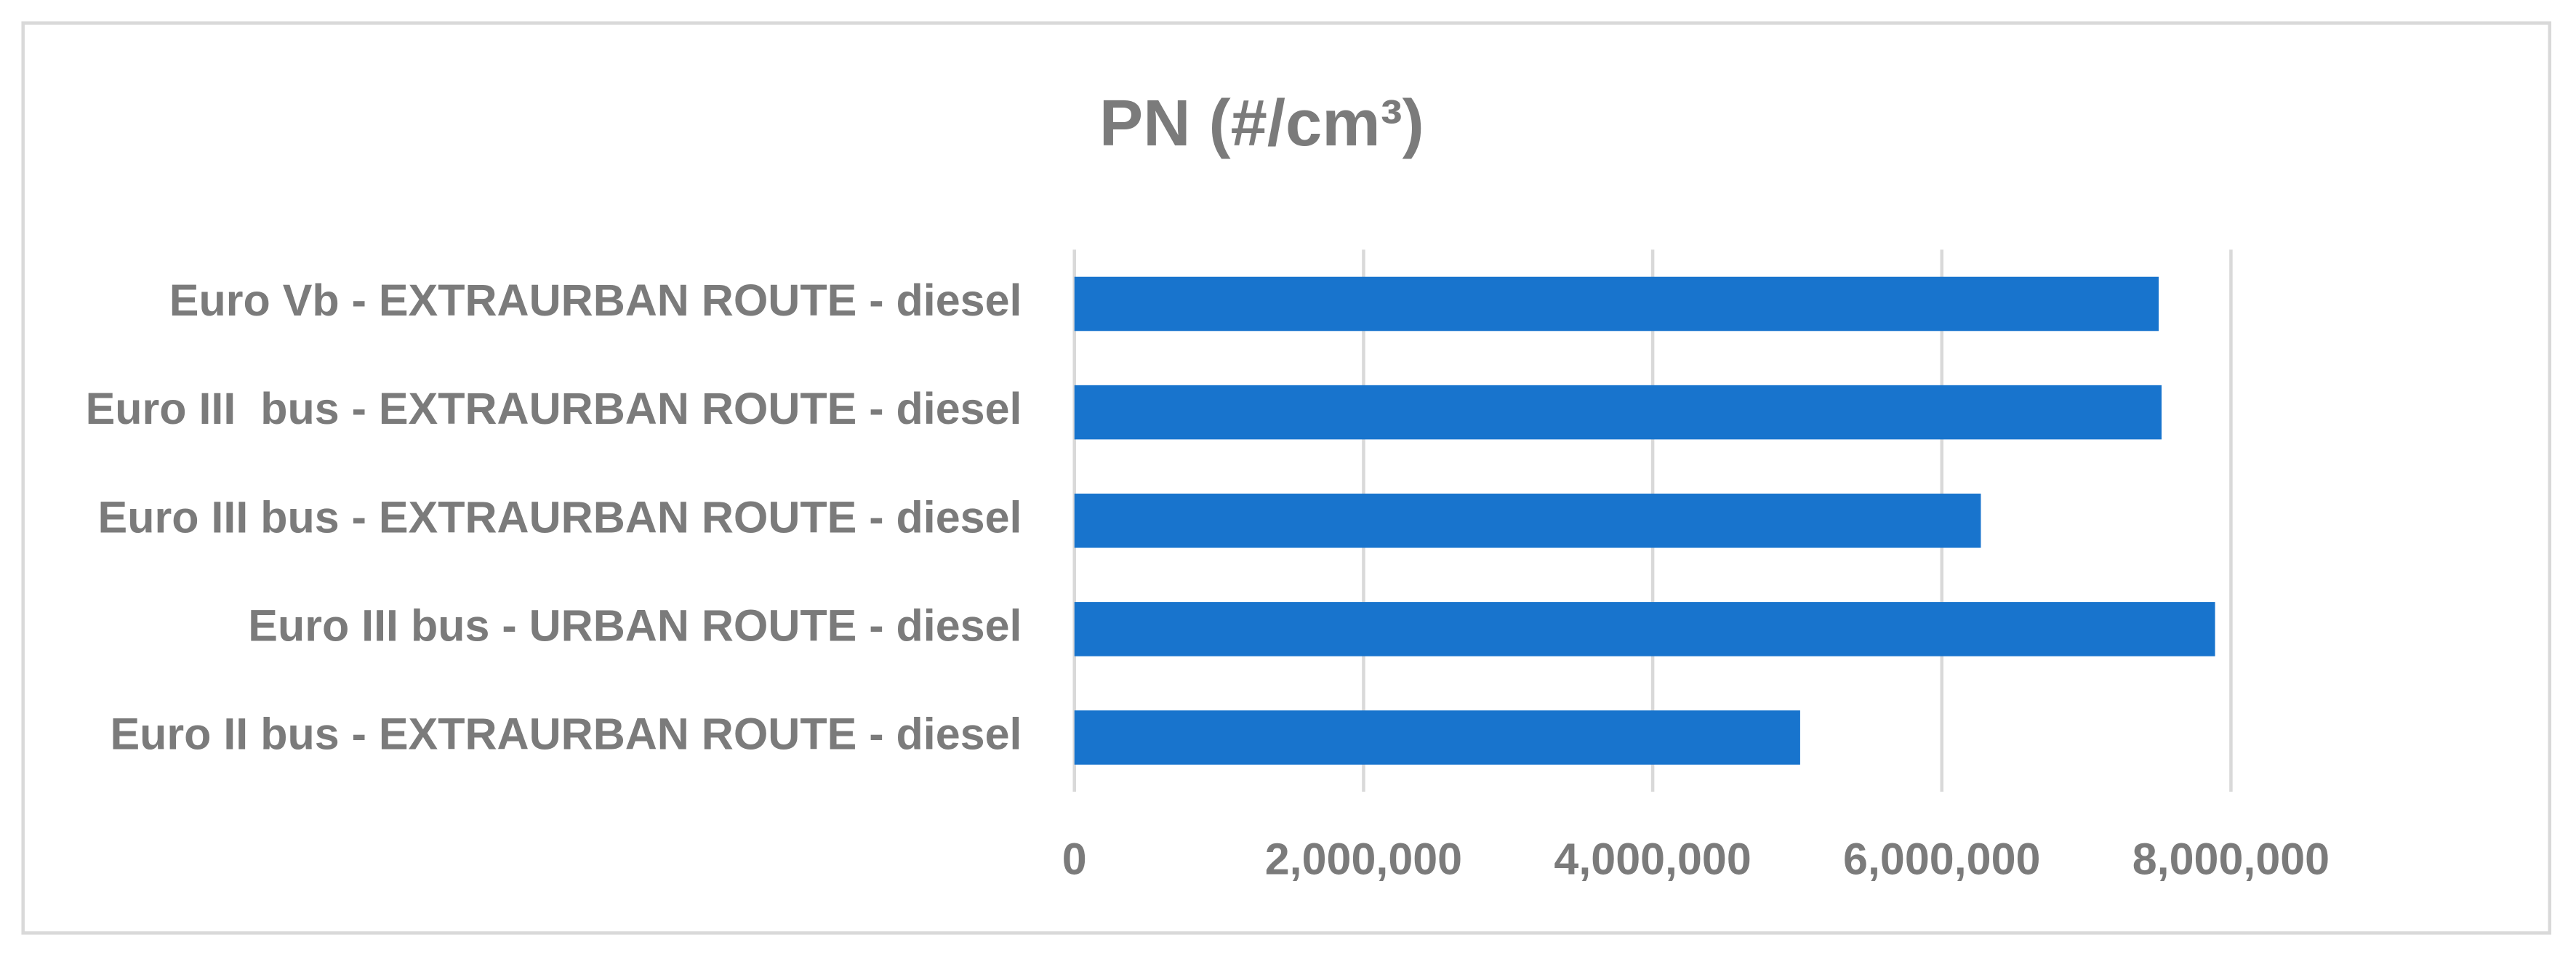 This screenshot has height=956, width=2576. What do you see at coordinates (2231, 858) in the screenshot?
I see `x-tick-label: 8,000,000` at bounding box center [2231, 858].